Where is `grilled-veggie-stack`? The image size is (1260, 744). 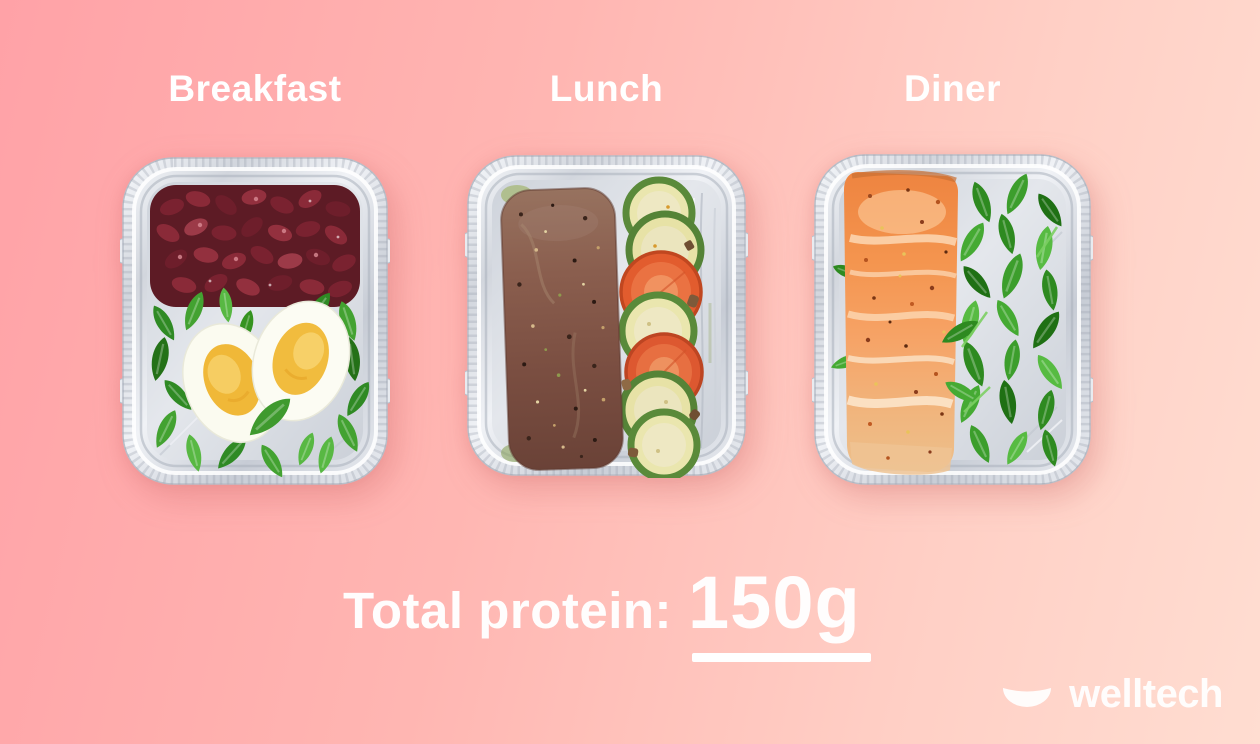 grilled-veggie-stack is located at coordinates (603, 327).